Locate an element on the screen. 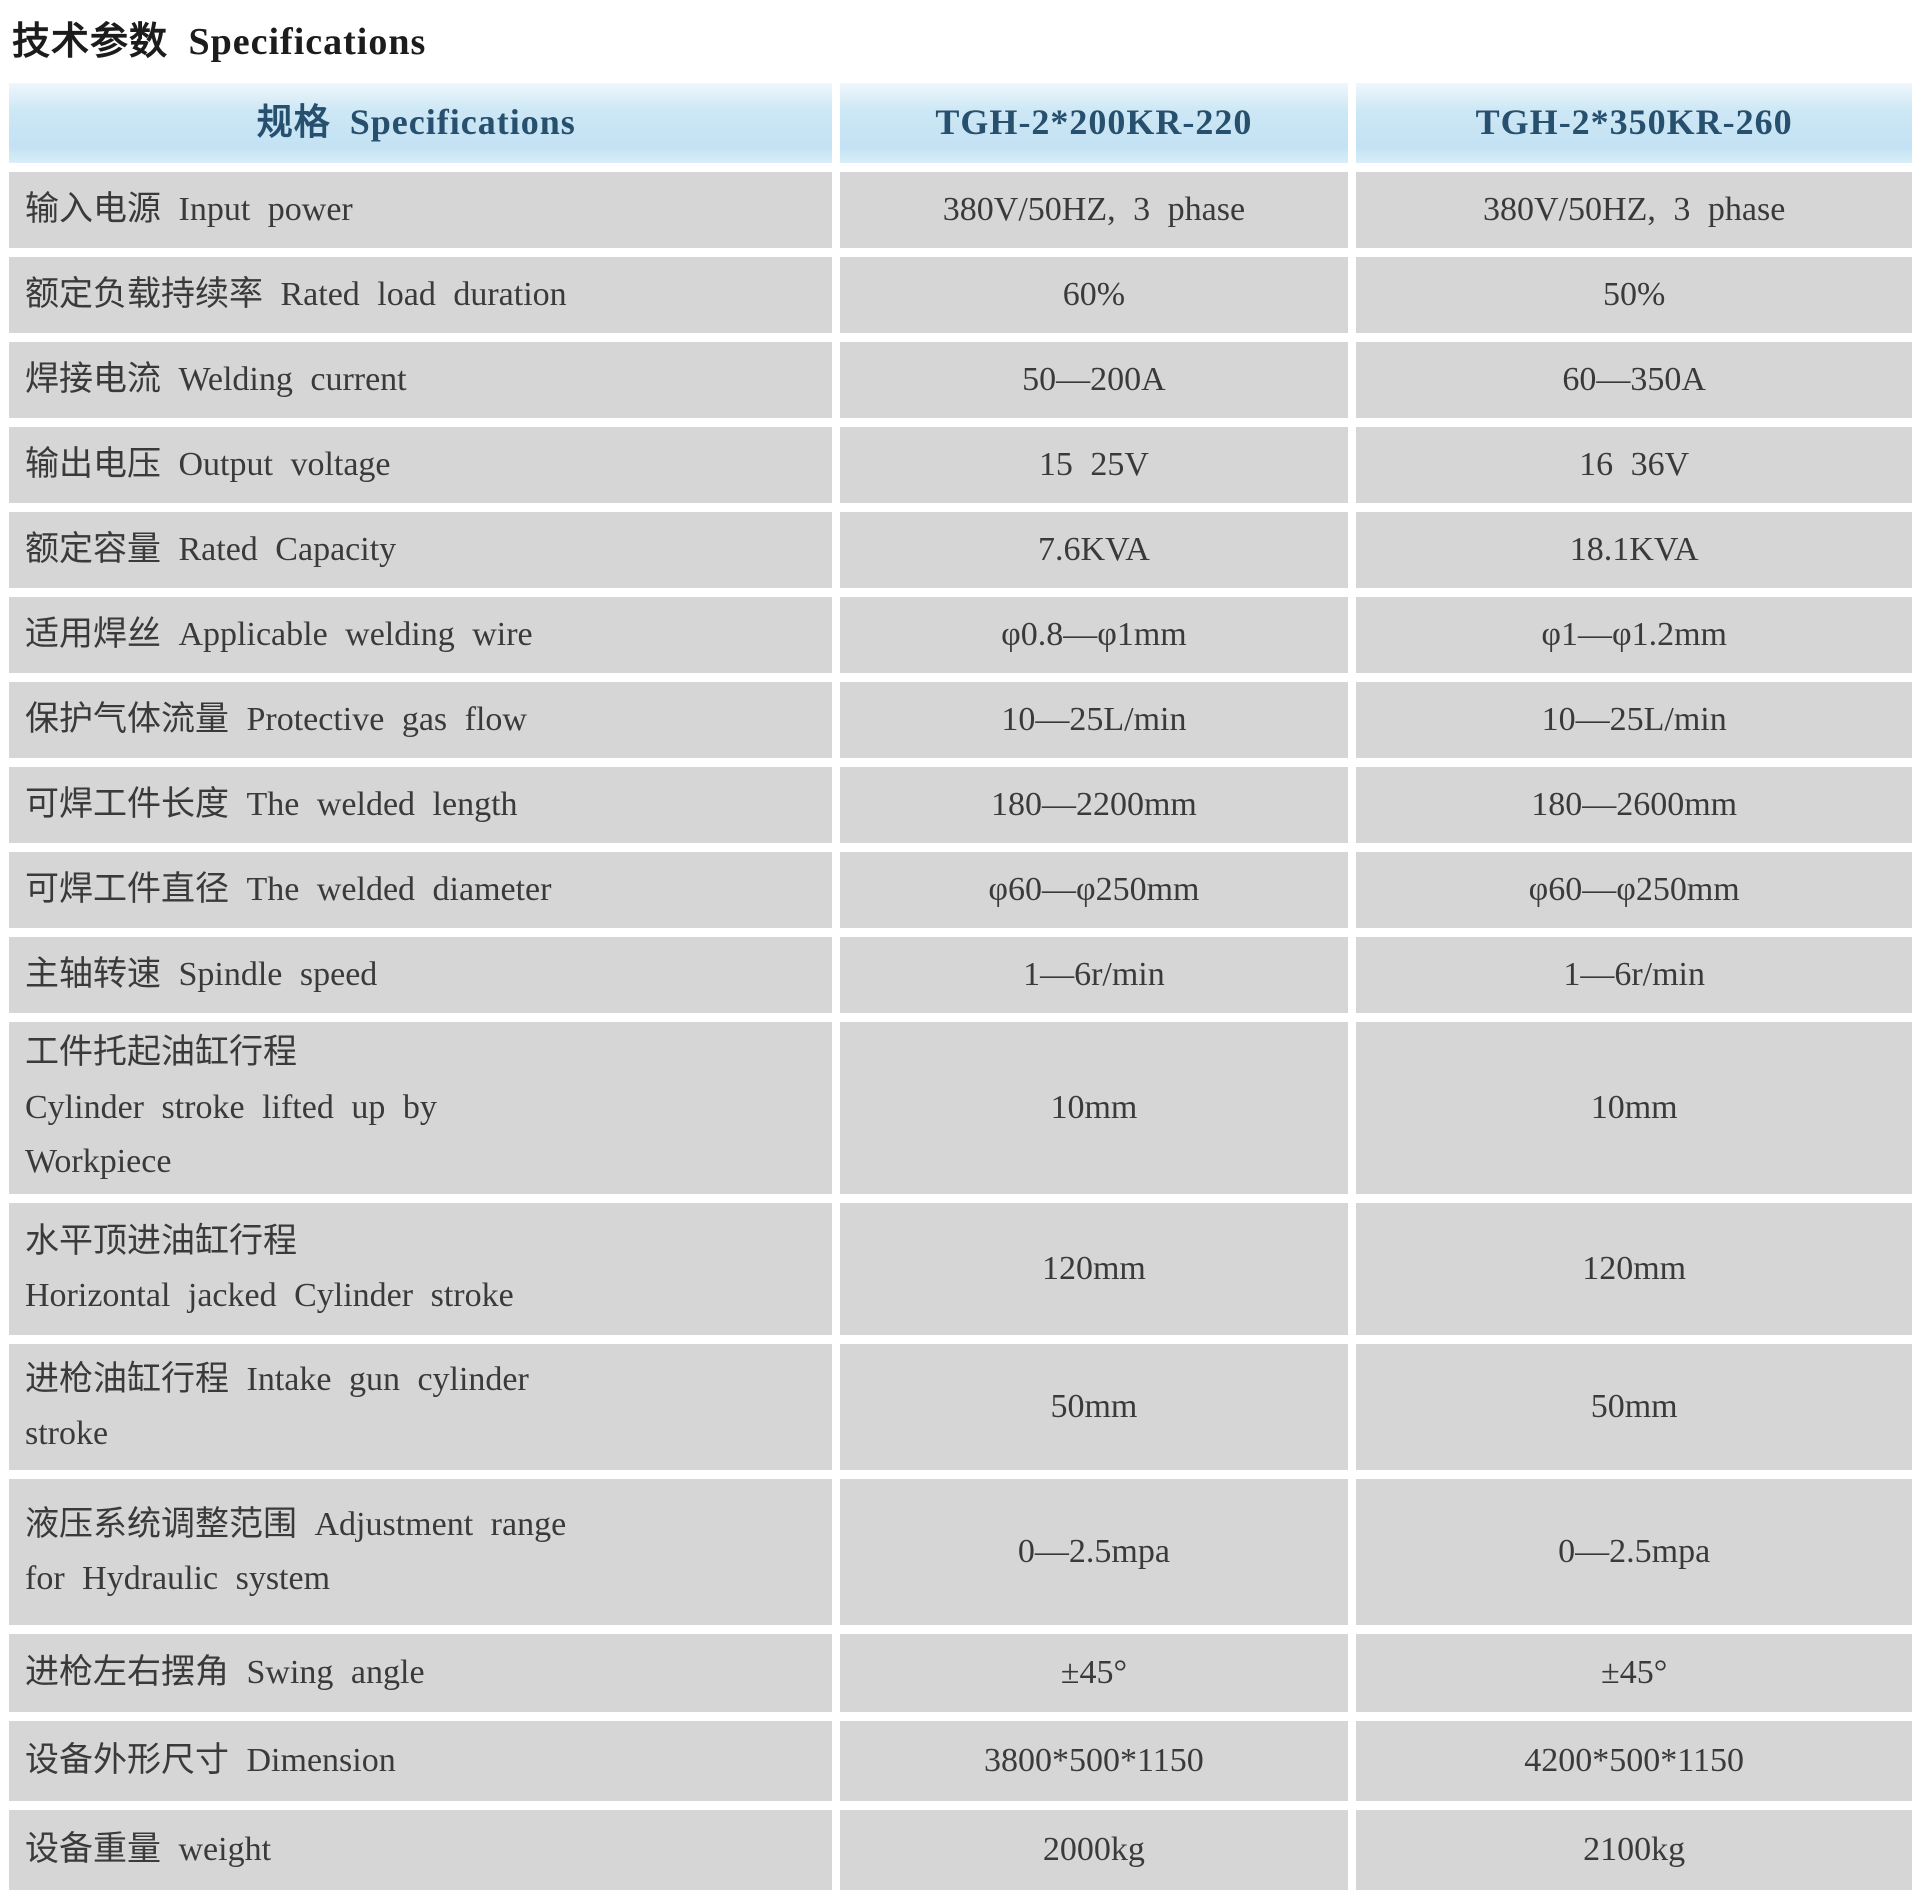 The image size is (1921, 1895). spec-value-model-2: φ1—φ1.2mm is located at coordinates (1634, 635).